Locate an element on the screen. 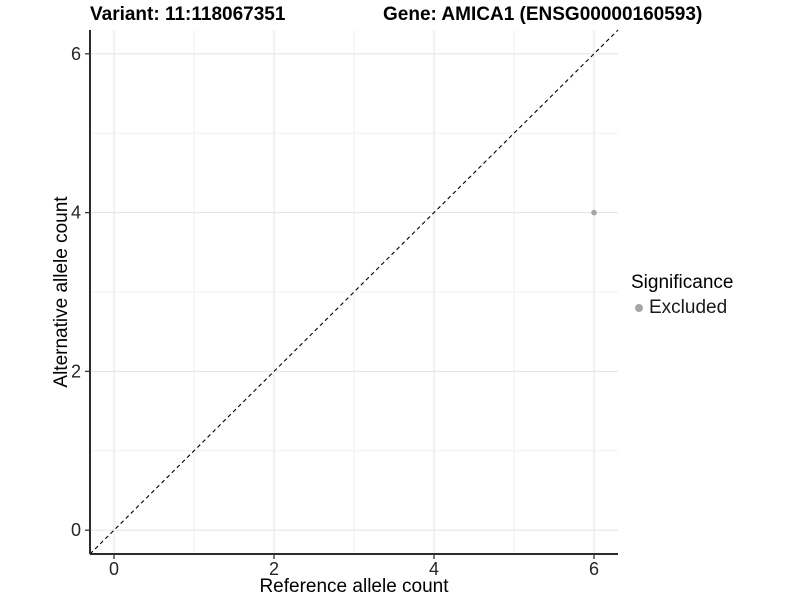  x-tick-label: 6 is located at coordinates (594, 569).